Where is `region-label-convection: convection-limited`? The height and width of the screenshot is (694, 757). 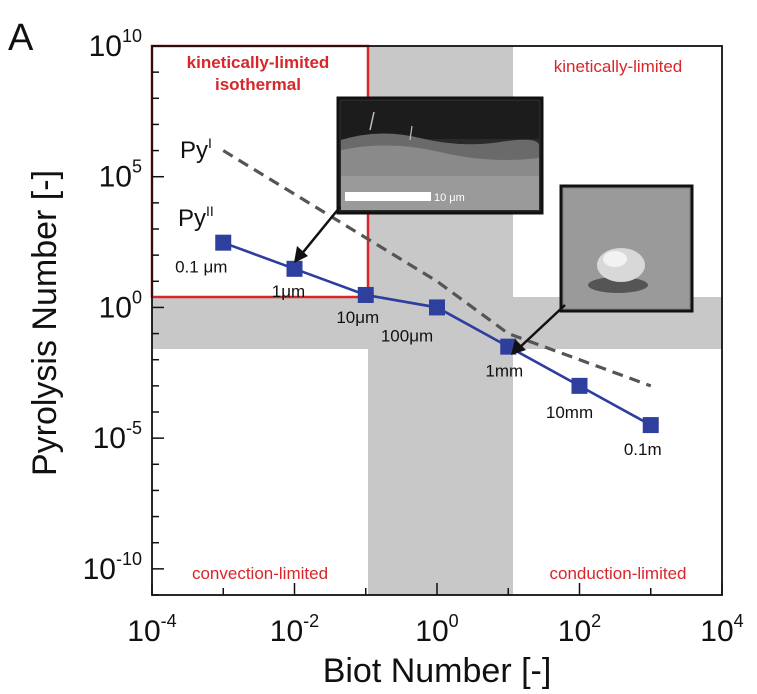
region-label-convection: convection-limited is located at coordinates (260, 573).